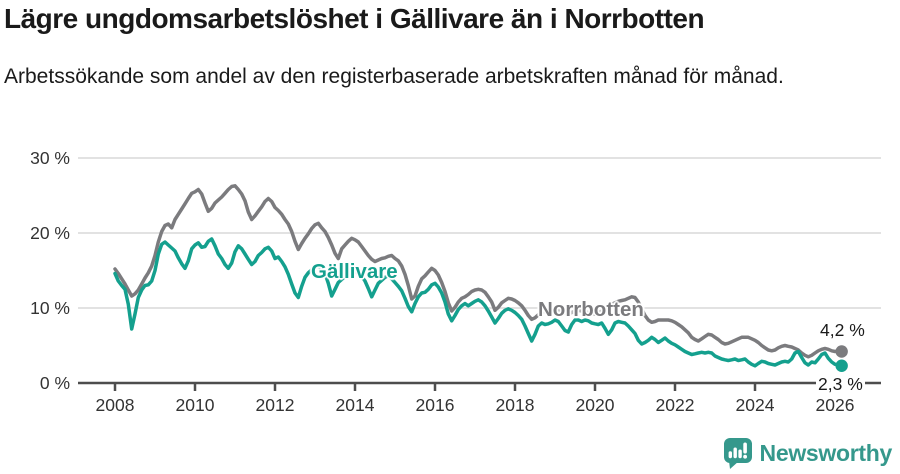 This screenshot has width=900, height=474. What do you see at coordinates (842, 330) in the screenshot?
I see `end-value-label-norrbotten: 4,2 %` at bounding box center [842, 330].